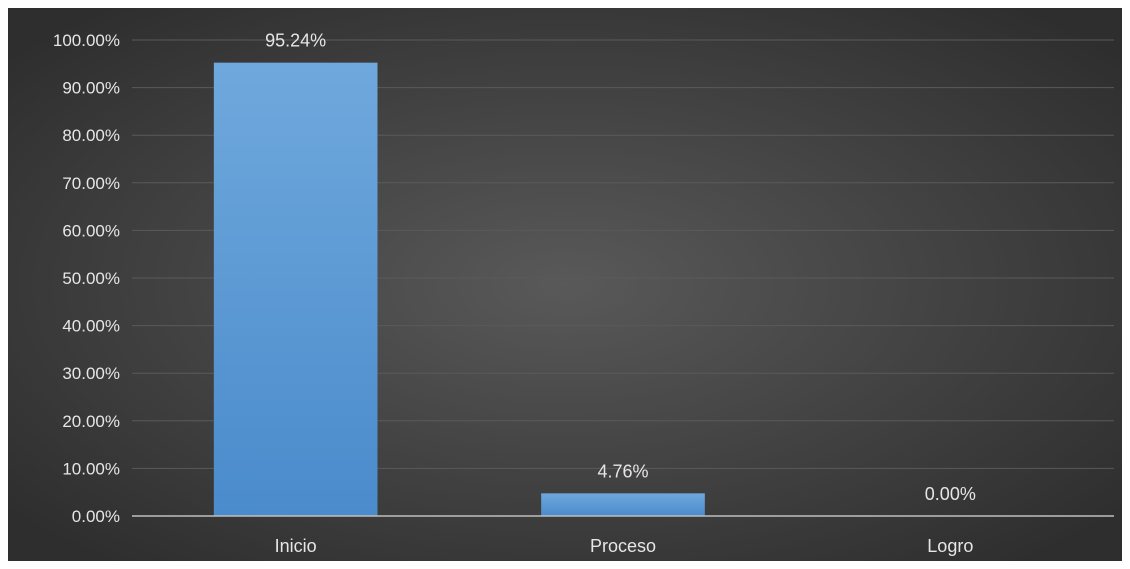 The width and height of the screenshot is (1130, 569). Describe the element at coordinates (622, 471) in the screenshot. I see `data-label: 4.76%` at that location.